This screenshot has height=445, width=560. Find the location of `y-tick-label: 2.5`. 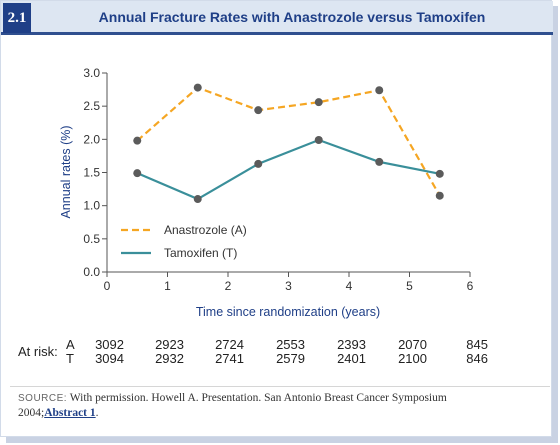

y-tick-label: 2.5 is located at coordinates (91, 106).